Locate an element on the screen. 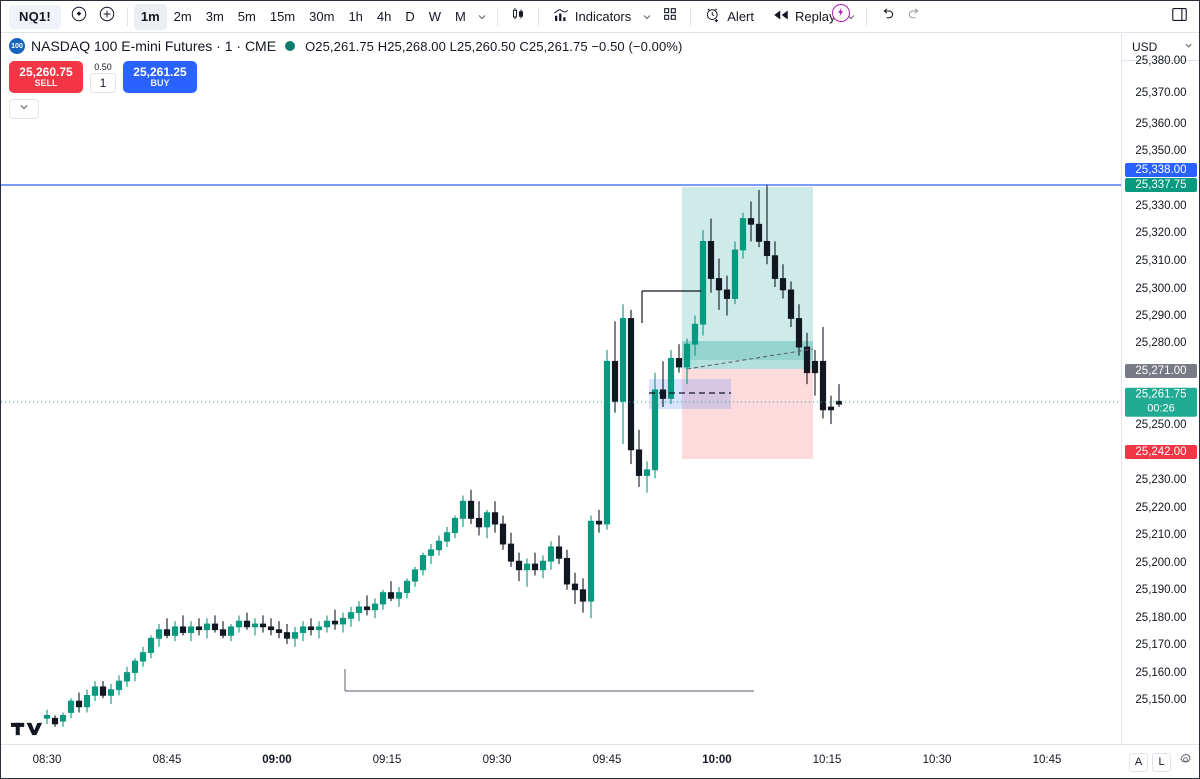  market-open-dot is located at coordinates (290, 46).